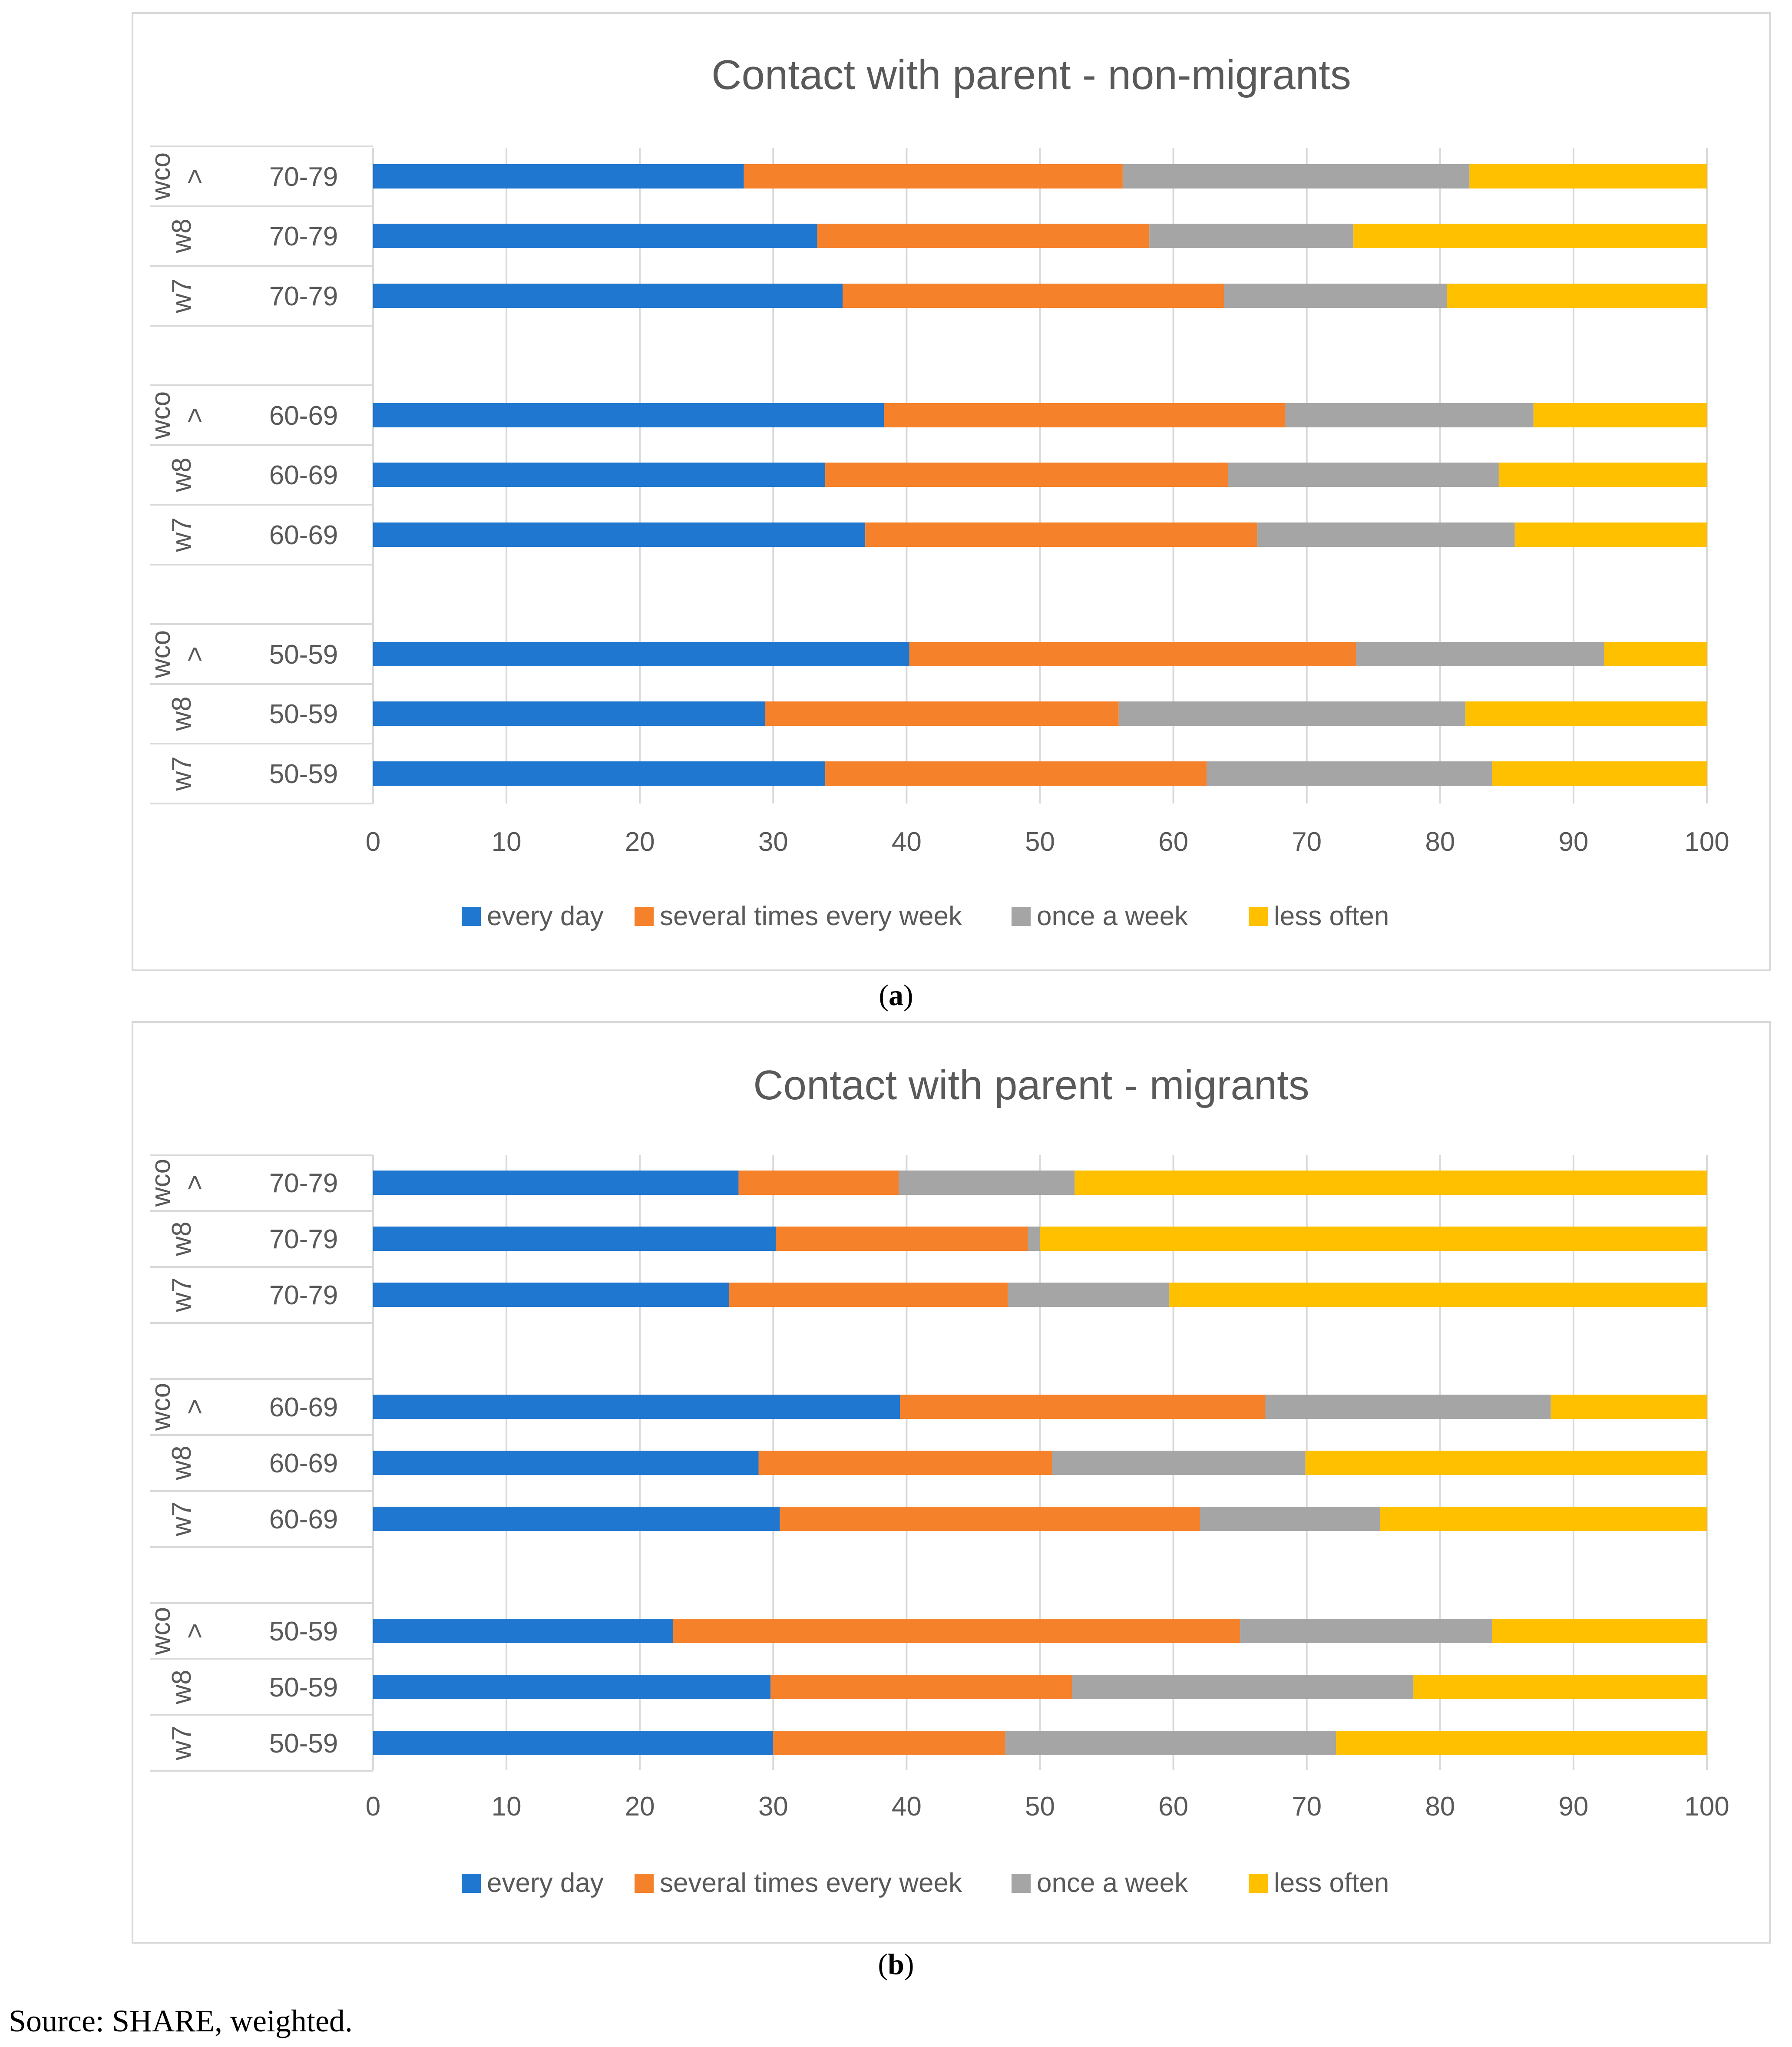 The width and height of the screenshot is (1792, 2047). What do you see at coordinates (1173, 842) in the screenshot?
I see `x-tick-60: 60` at bounding box center [1173, 842].